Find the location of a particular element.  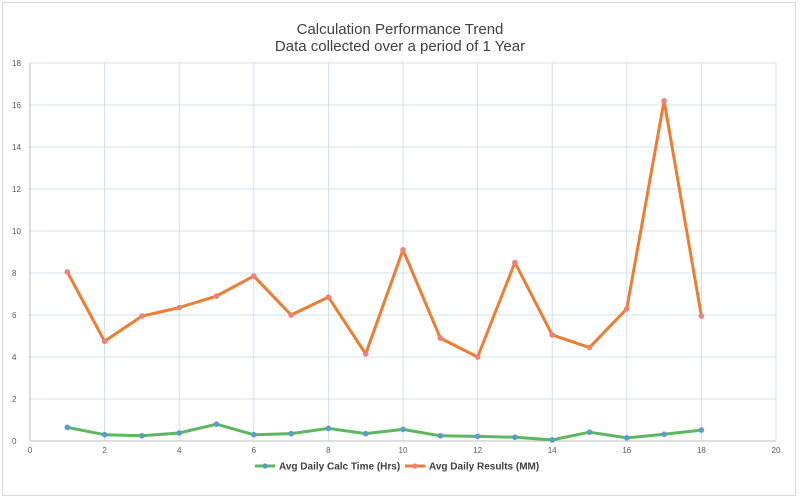

chart-title: Calculation Performance Trend is located at coordinates (400, 29).